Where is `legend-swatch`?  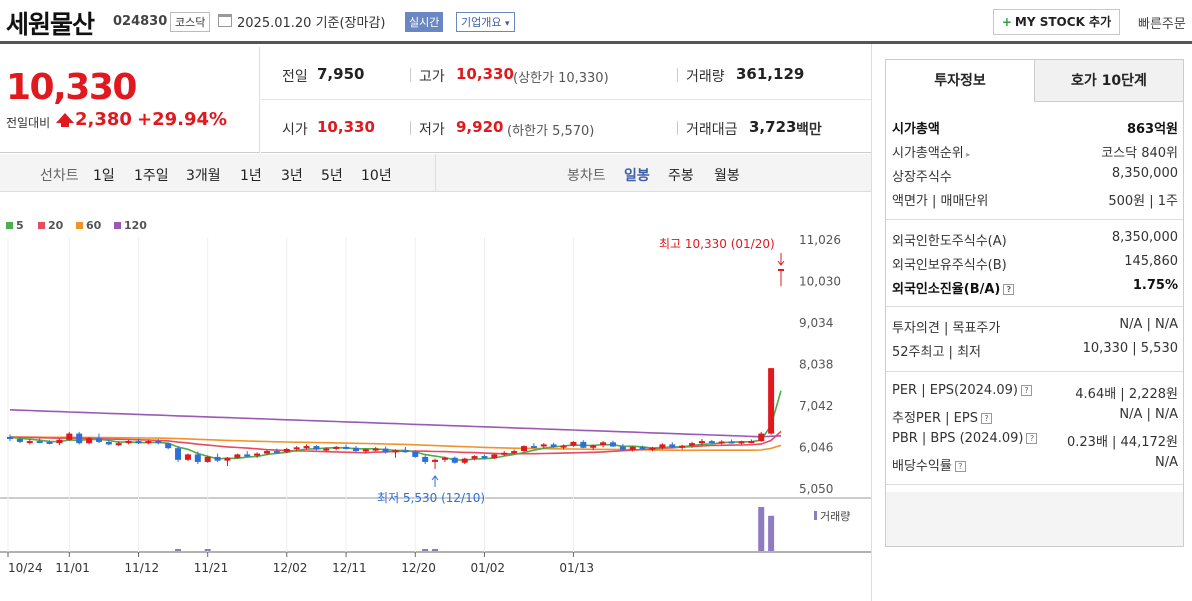
legend-swatch is located at coordinates (79, 225).